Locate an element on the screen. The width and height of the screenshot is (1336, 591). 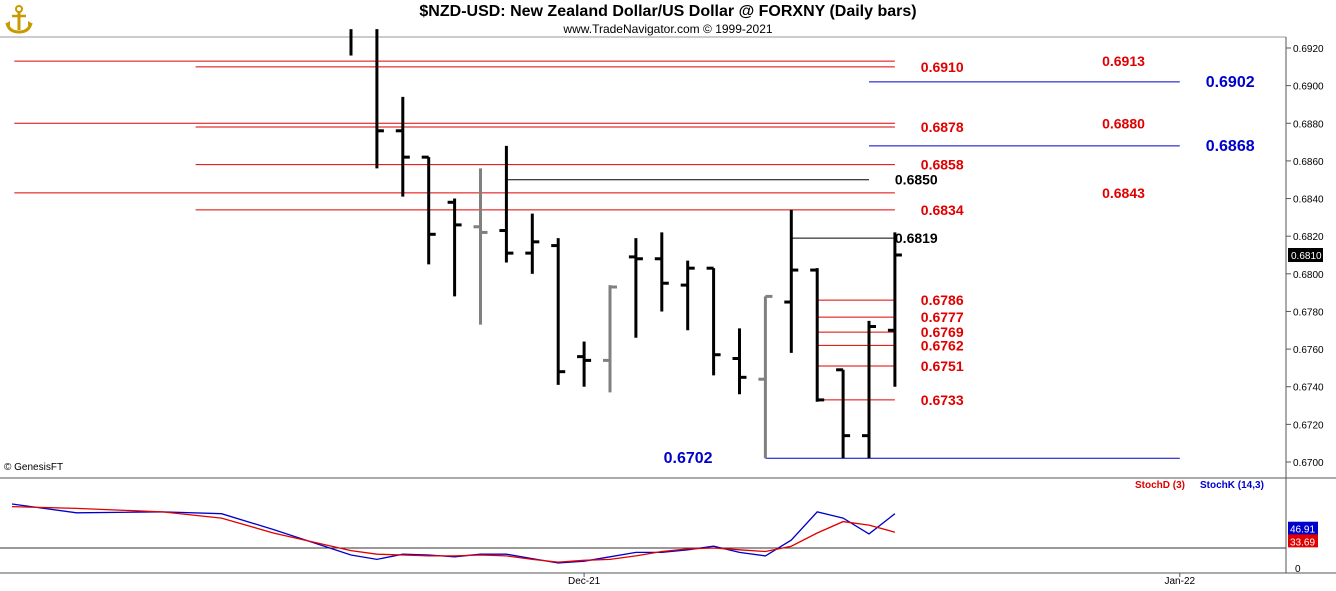
stochd-value-label: 33.69 is located at coordinates (1302, 542).